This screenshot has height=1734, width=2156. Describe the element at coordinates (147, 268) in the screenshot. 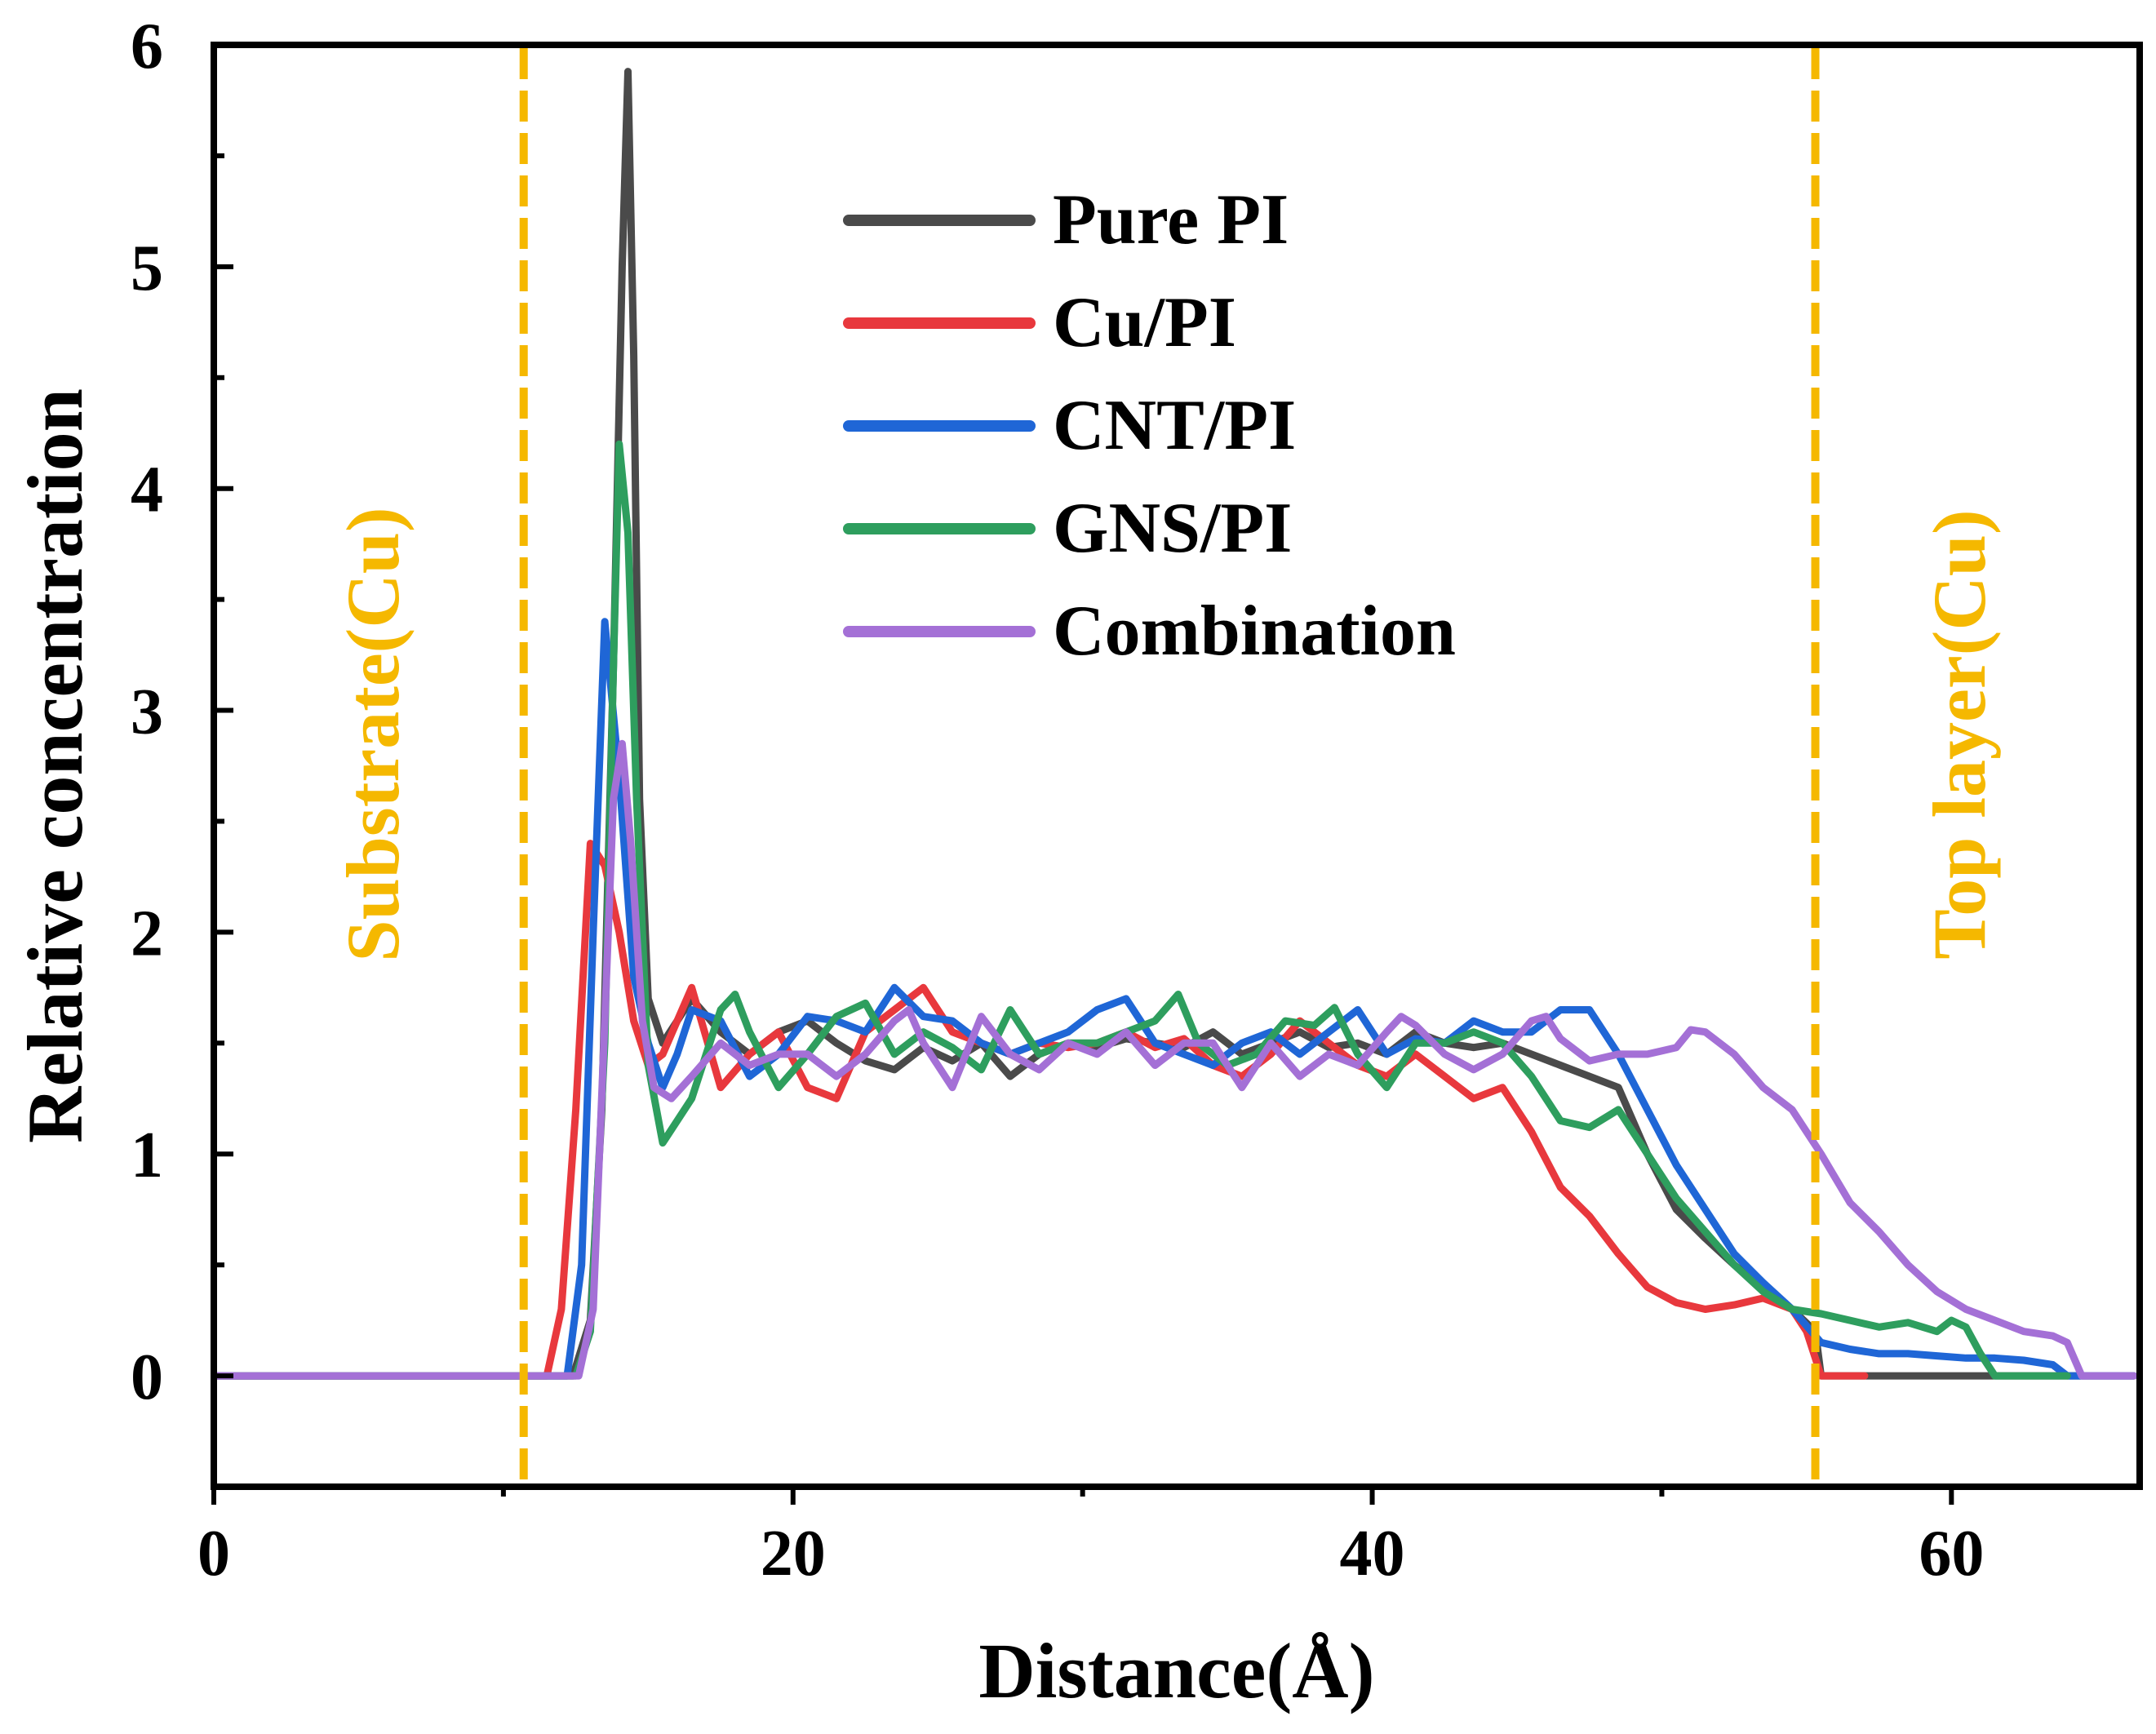

I see `y-tick-label: 5` at that location.